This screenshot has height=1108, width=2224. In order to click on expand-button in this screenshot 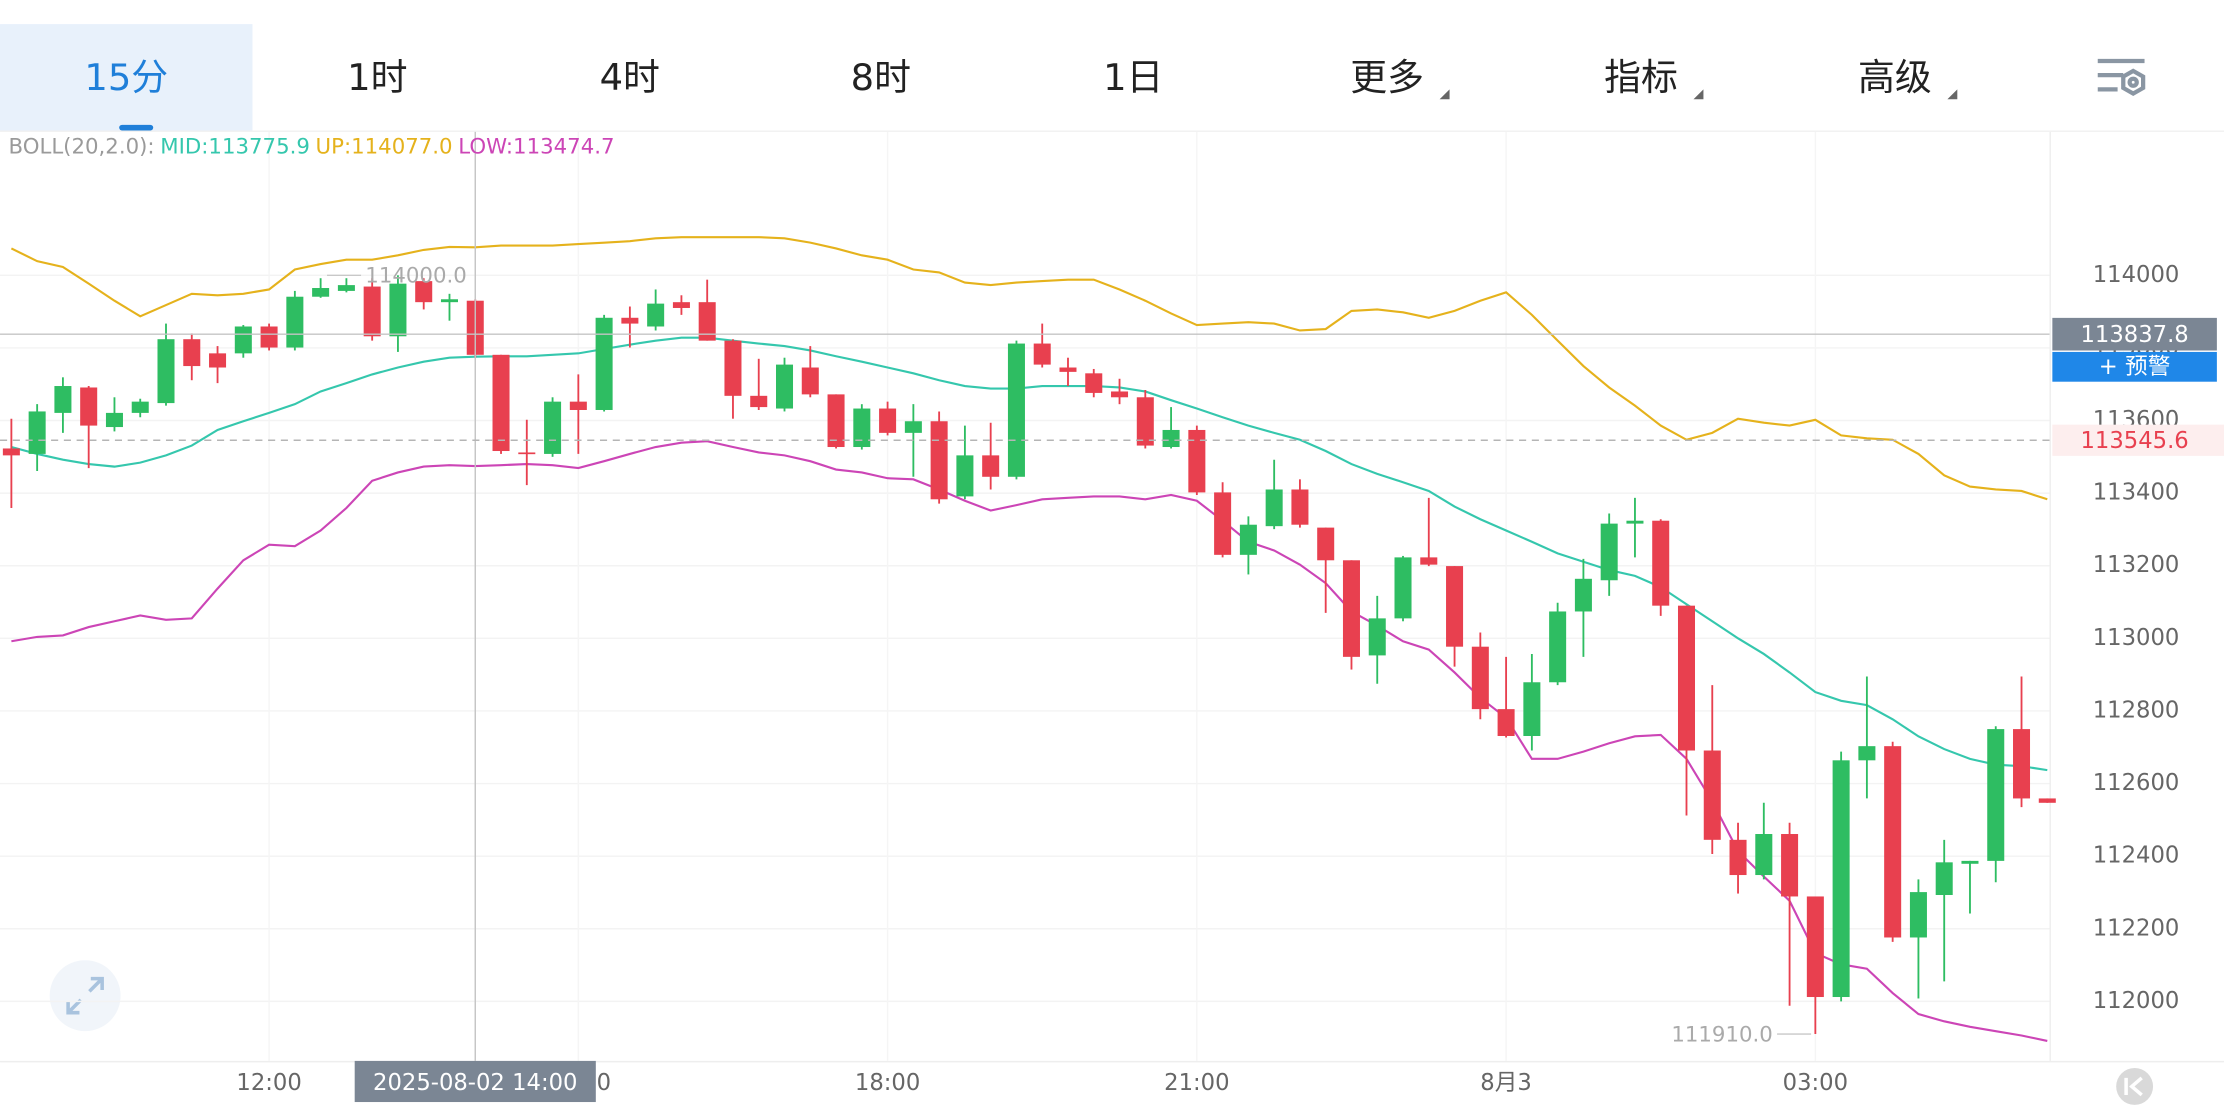, I will do `click(85, 996)`.